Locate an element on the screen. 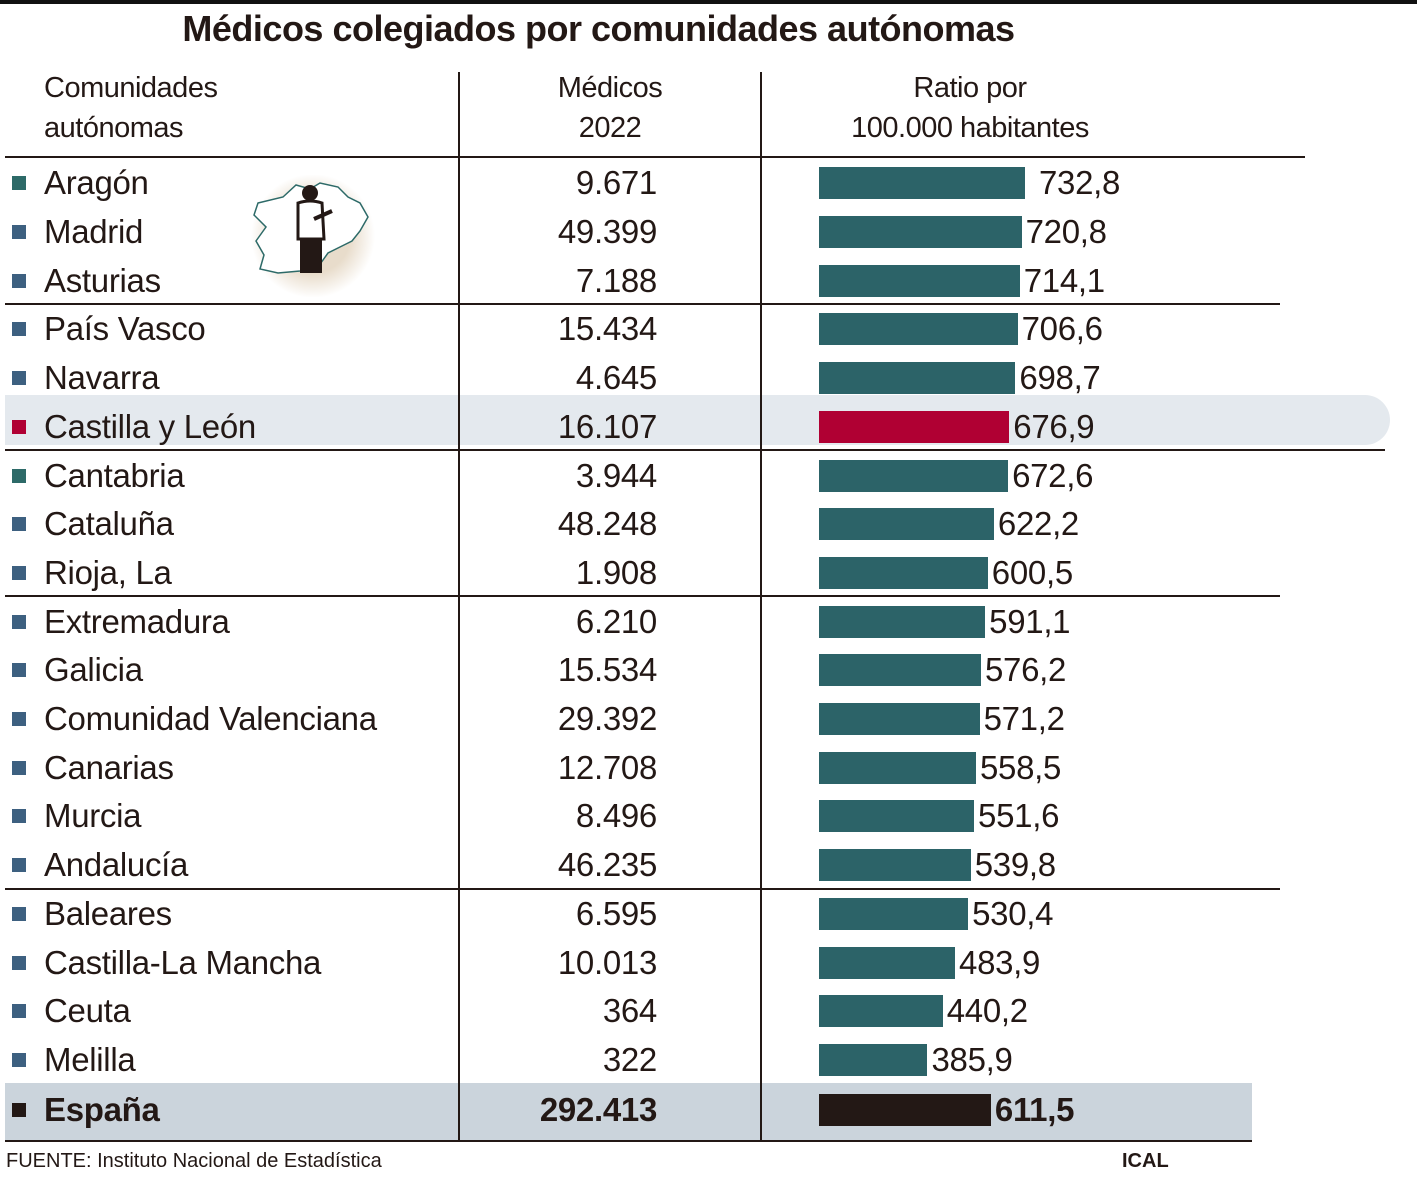 The width and height of the screenshot is (1417, 1179). row-name: País Vasco is located at coordinates (125, 329).